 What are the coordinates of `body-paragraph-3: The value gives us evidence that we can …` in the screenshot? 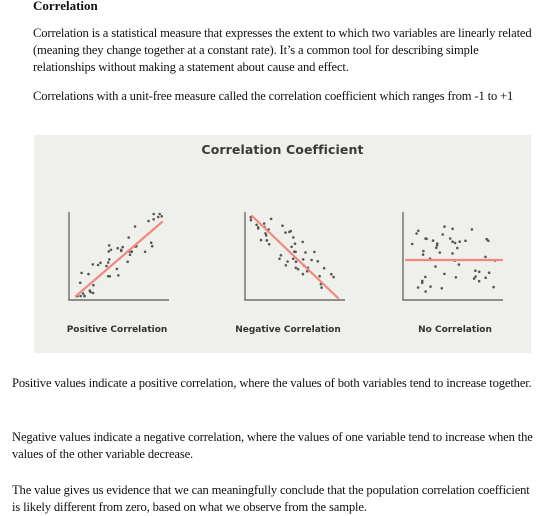 It's located at (271, 498).